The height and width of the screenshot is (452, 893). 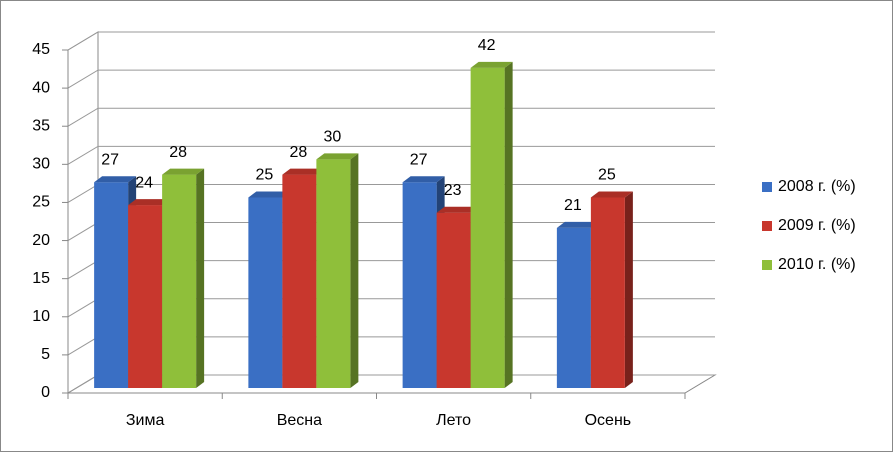 What do you see at coordinates (453, 190) in the screenshot?
I see `value-label: 23` at bounding box center [453, 190].